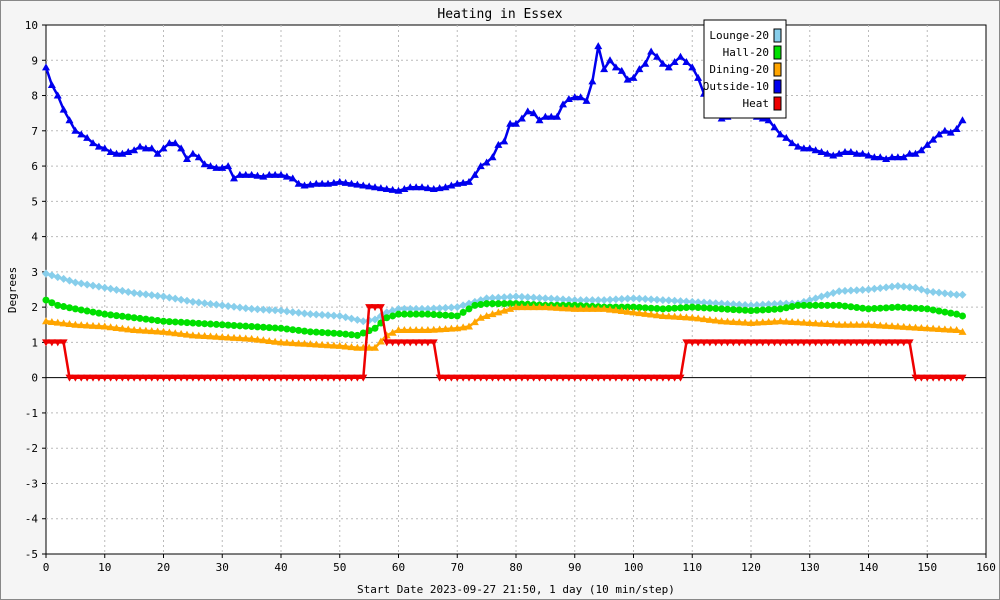 This screenshot has width=1000, height=600. What do you see at coordinates (104, 567) in the screenshot?
I see `x-tick-label: 10` at bounding box center [104, 567].